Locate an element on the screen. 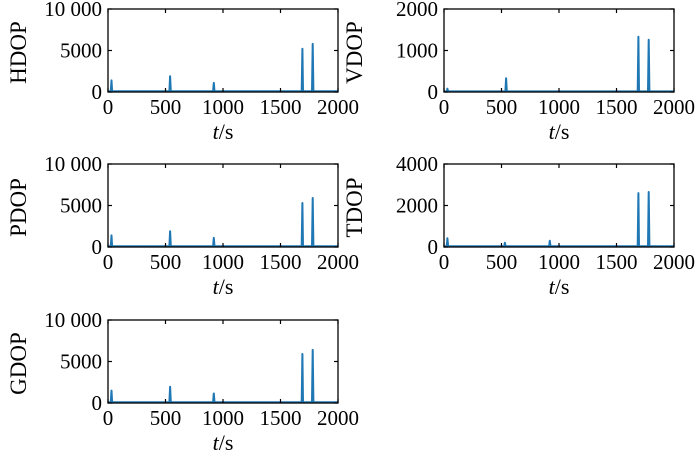  y-axis-label: PDOP is located at coordinates (18, 207).